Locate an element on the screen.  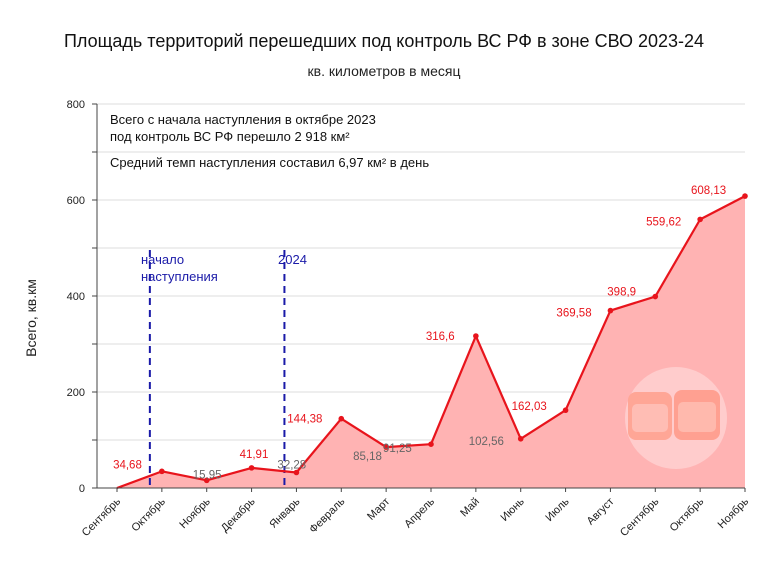
y-tick-label: 600 is located at coordinates (76, 201).